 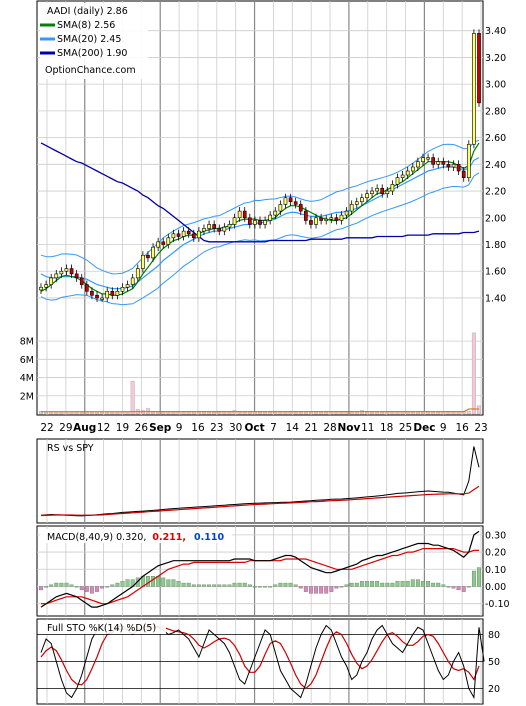 I want to click on x-axis-label: 9, so click(x=443, y=428).